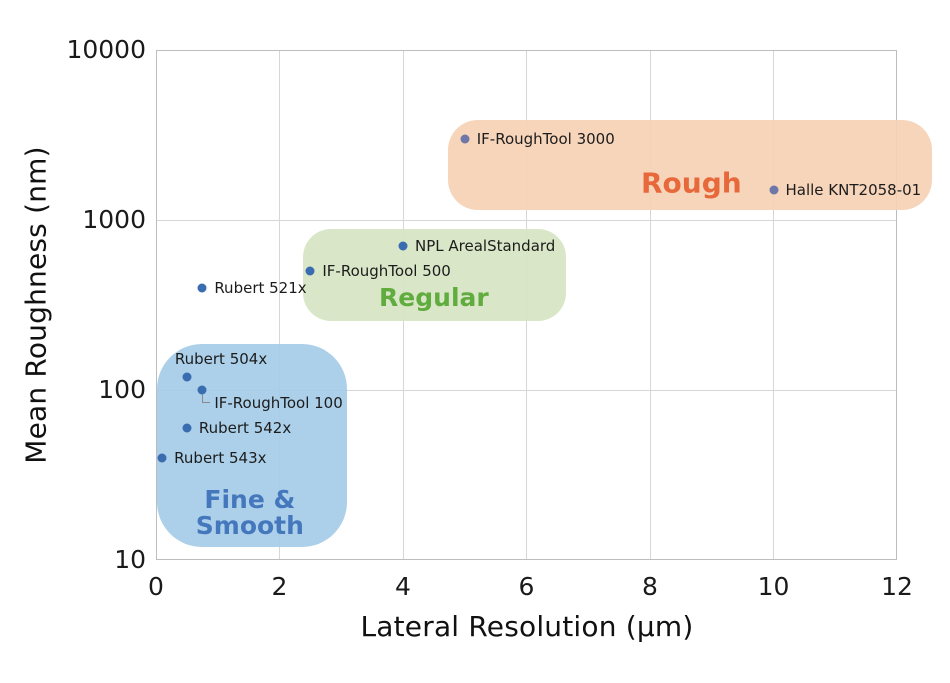 The width and height of the screenshot is (950, 683). What do you see at coordinates (650, 586) in the screenshot?
I see `x-tick-label: 8` at bounding box center [650, 586].